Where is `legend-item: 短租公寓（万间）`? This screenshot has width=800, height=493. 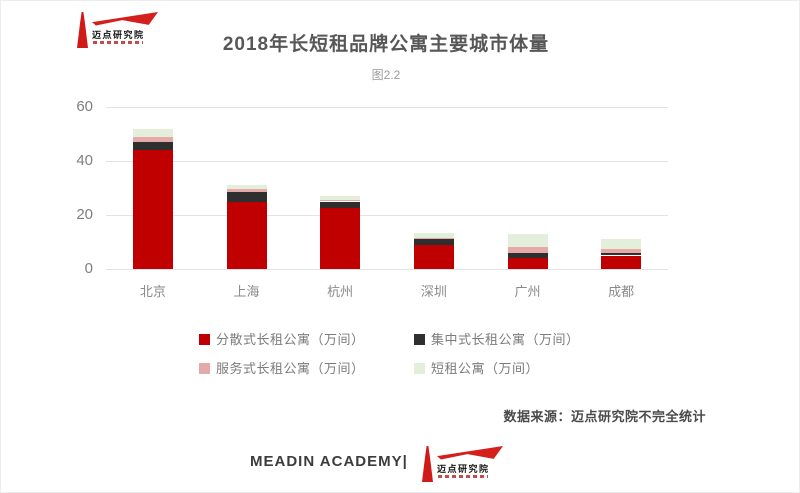 legend-item: 短租公寓（万间） is located at coordinates (477, 367).